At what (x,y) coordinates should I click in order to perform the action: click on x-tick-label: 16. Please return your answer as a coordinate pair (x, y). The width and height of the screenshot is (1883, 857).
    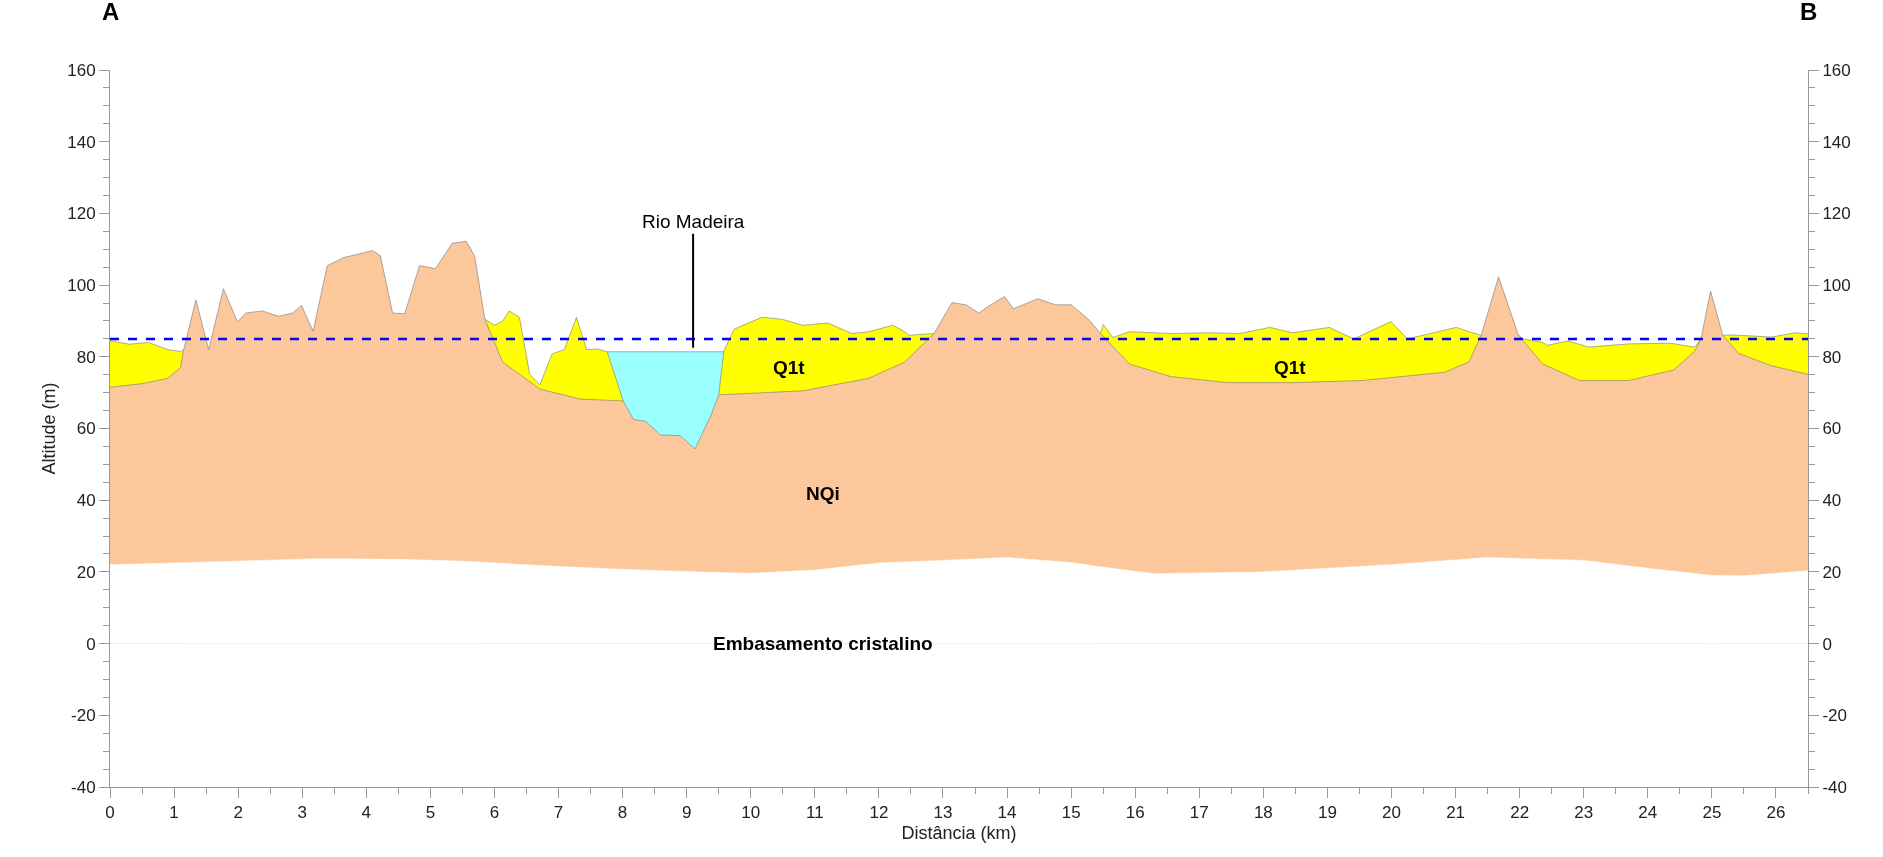
    Looking at the image, I should click on (1135, 813).